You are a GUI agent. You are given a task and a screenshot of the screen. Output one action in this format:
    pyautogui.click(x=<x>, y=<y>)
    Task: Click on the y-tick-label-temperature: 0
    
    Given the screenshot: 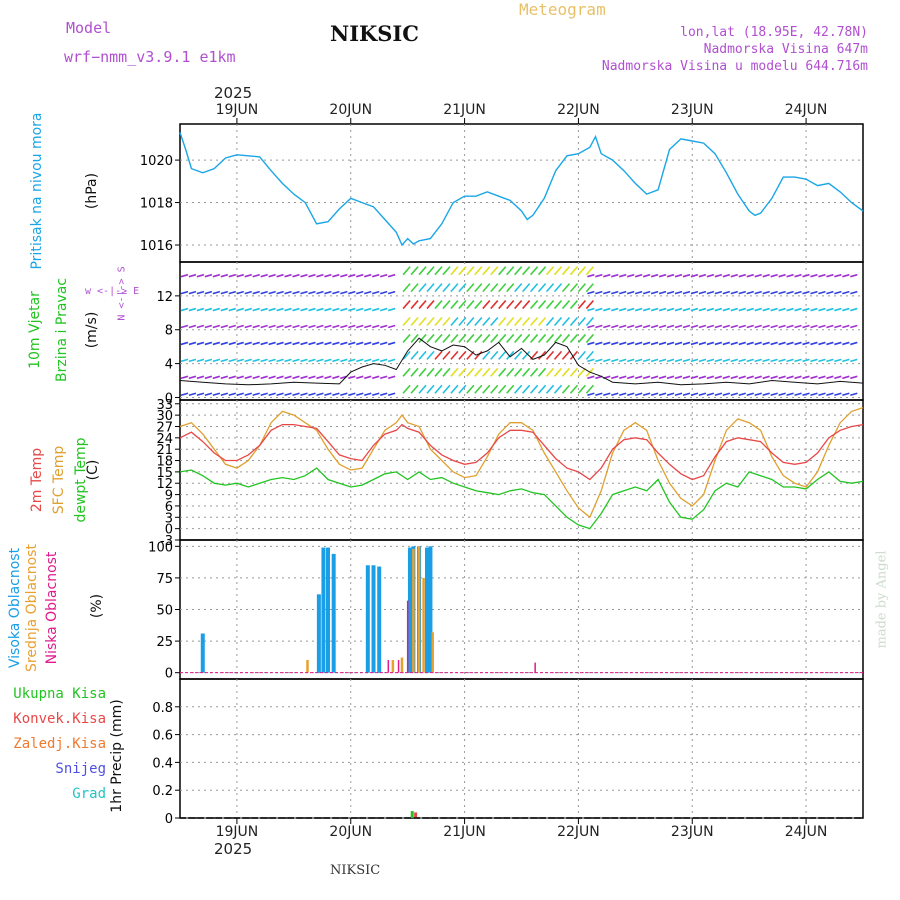 What is the action you would take?
    pyautogui.click(x=169, y=530)
    